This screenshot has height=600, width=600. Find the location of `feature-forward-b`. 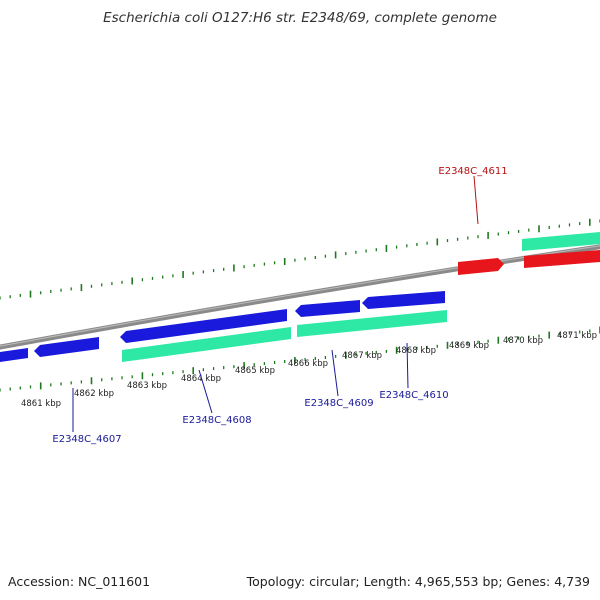

feature-forward-b is located at coordinates (561, 241).